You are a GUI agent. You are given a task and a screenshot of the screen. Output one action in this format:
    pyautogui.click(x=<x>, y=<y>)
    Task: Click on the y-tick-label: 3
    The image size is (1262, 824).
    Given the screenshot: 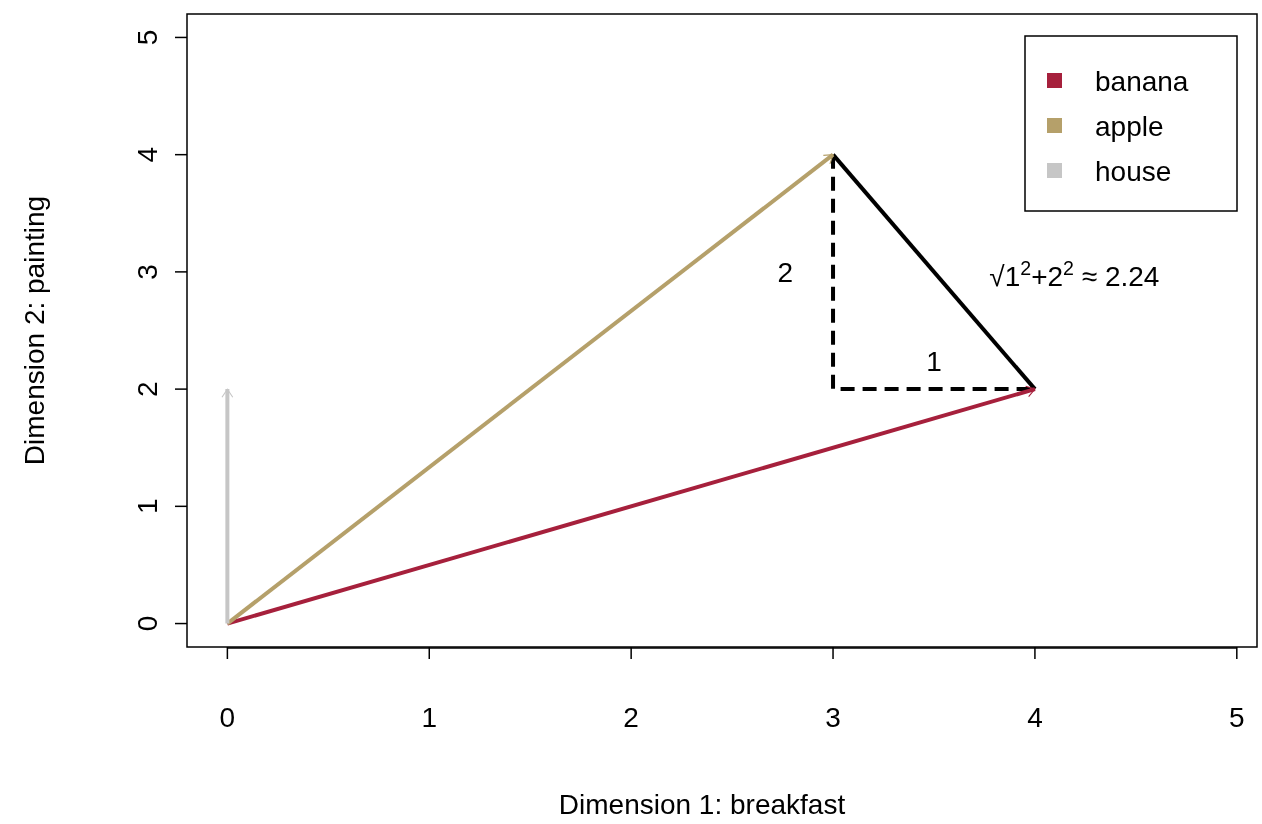 What is the action you would take?
    pyautogui.click(x=147, y=272)
    